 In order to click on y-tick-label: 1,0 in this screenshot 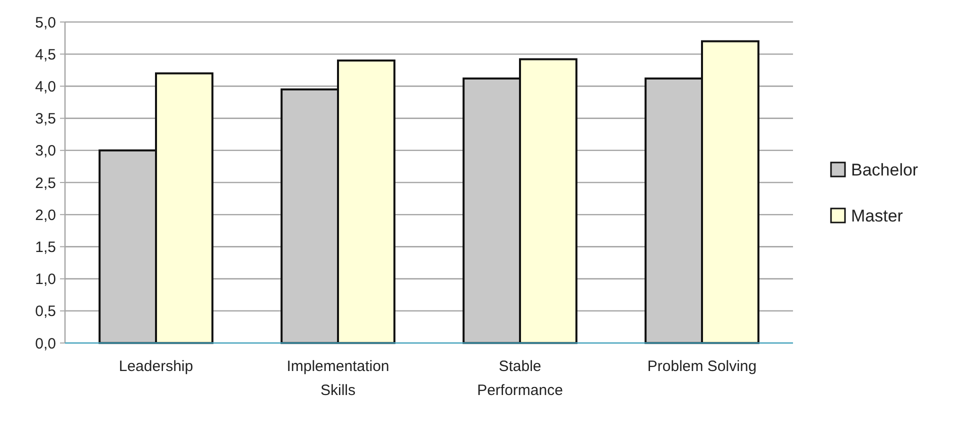, I will do `click(45, 279)`.